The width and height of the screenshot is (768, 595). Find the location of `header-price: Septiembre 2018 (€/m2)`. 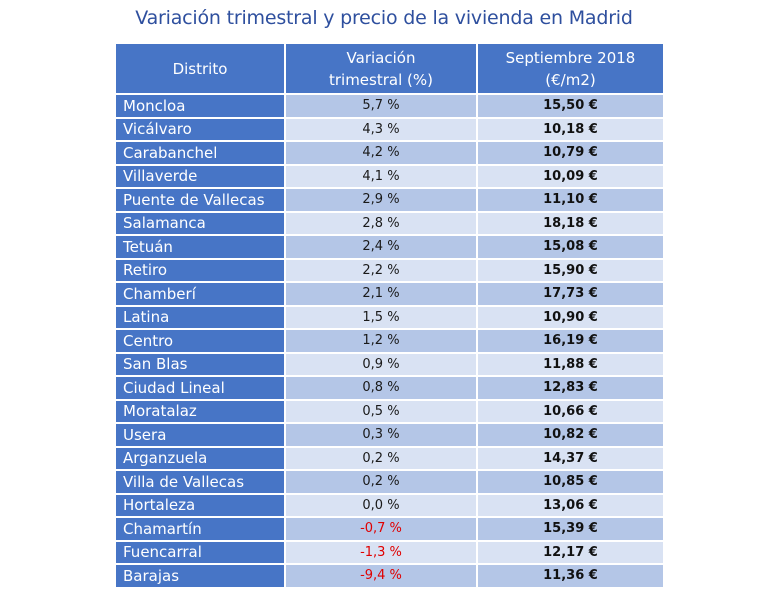

header-price: Septiembre 2018 (€/m2) is located at coordinates (570, 68).